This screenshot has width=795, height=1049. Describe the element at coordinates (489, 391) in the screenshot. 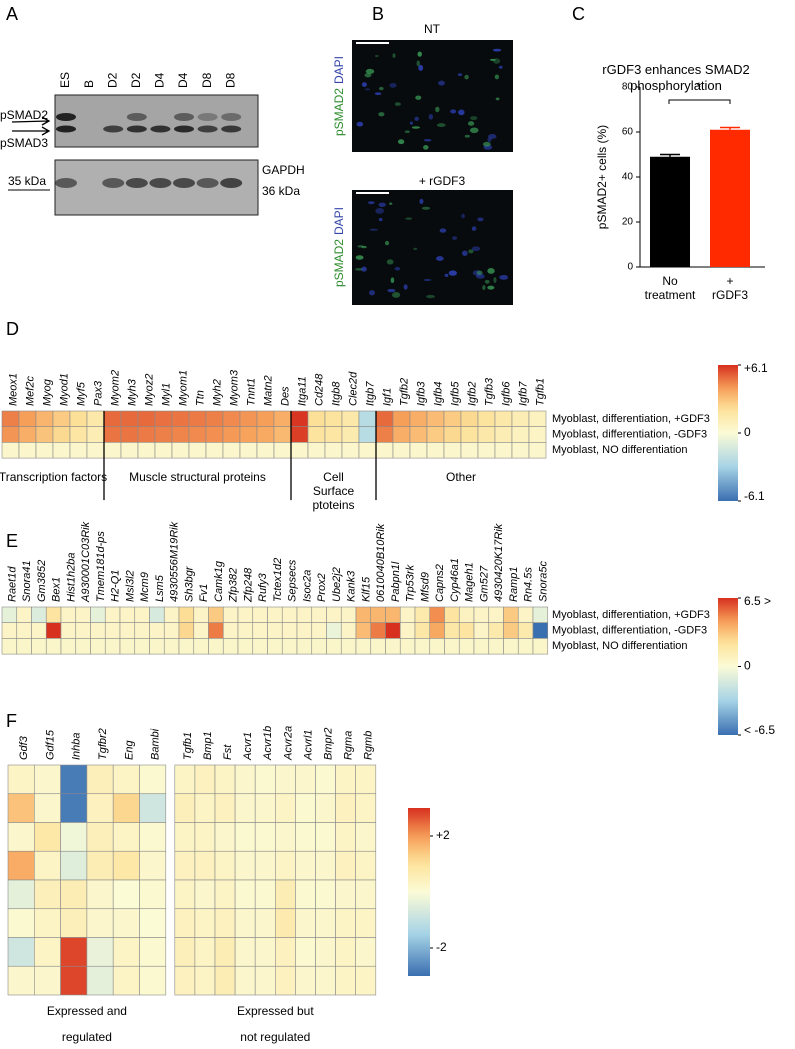

I see `gene-label: Tgfb3` at that location.